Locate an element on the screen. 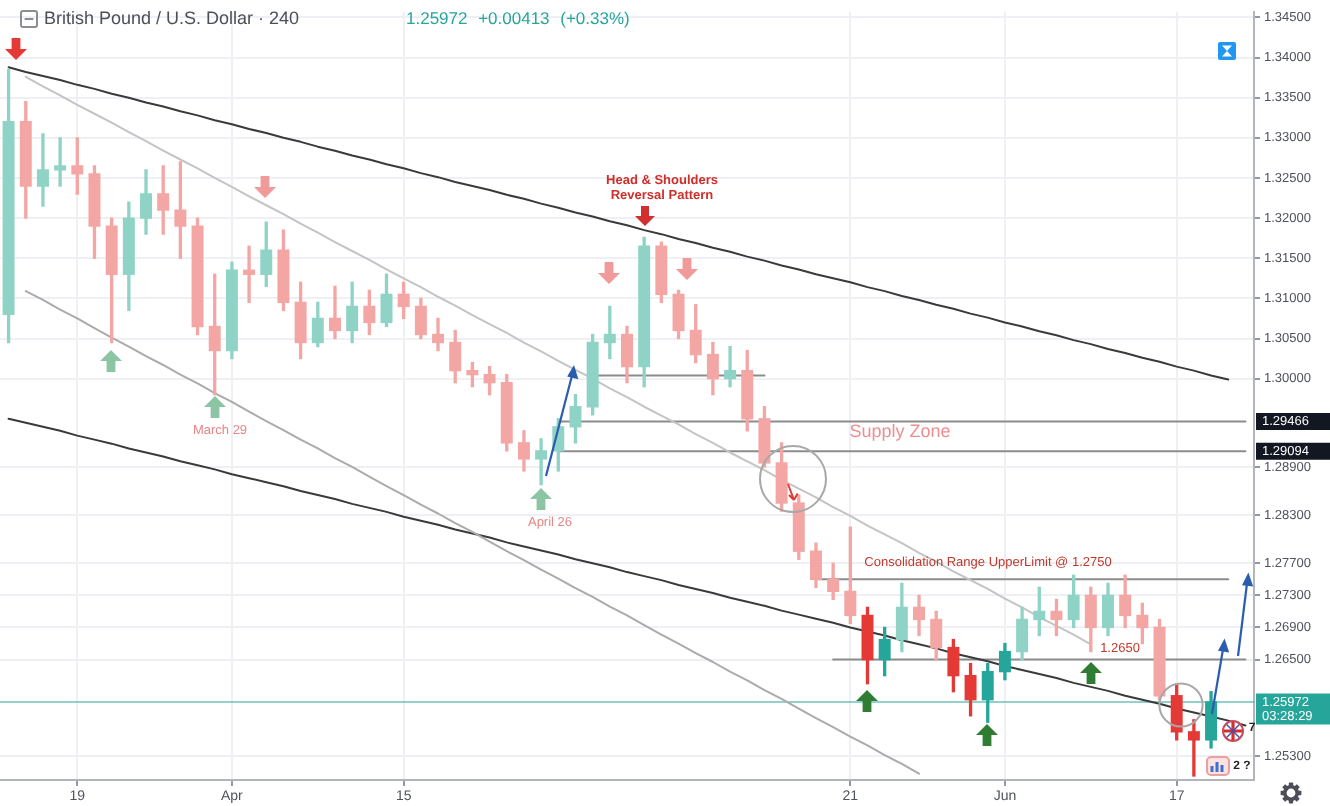 This screenshot has height=806, width=1330. chart-subtitle: 1.25972 +0.00413 (+0.33%) is located at coordinates (518, 19).